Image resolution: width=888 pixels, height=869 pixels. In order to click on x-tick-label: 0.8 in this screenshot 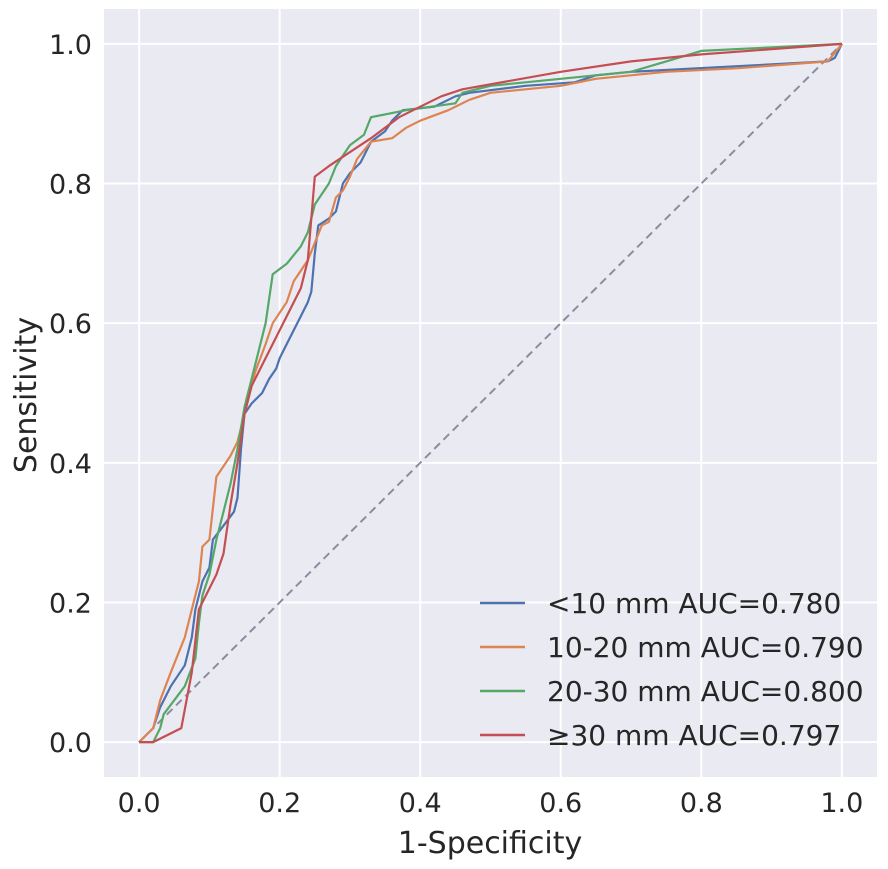, I will do `click(701, 803)`.